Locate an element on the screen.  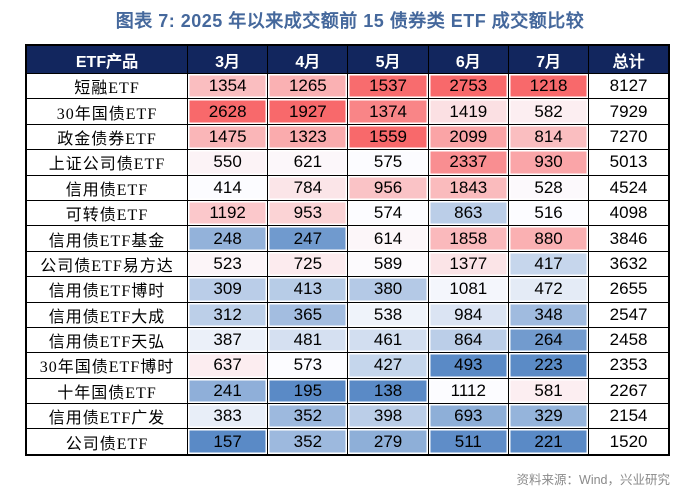
volume-cell: 398 is located at coordinates (388, 416).